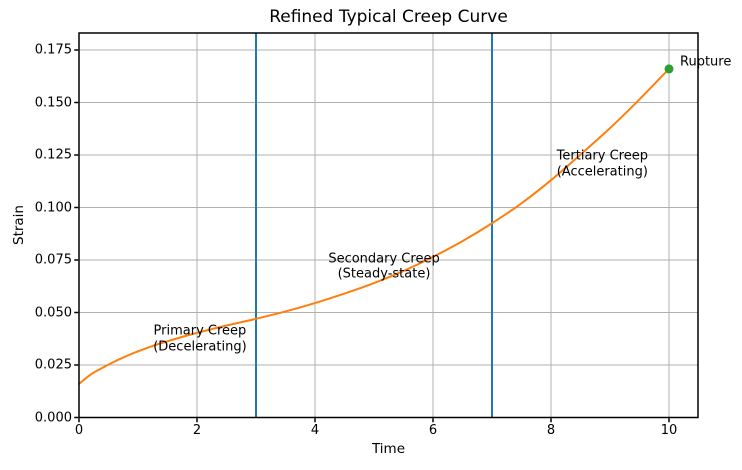 The width and height of the screenshot is (742, 470). What do you see at coordinates (551, 430) in the screenshot?
I see `x-tick-label: 8` at bounding box center [551, 430].